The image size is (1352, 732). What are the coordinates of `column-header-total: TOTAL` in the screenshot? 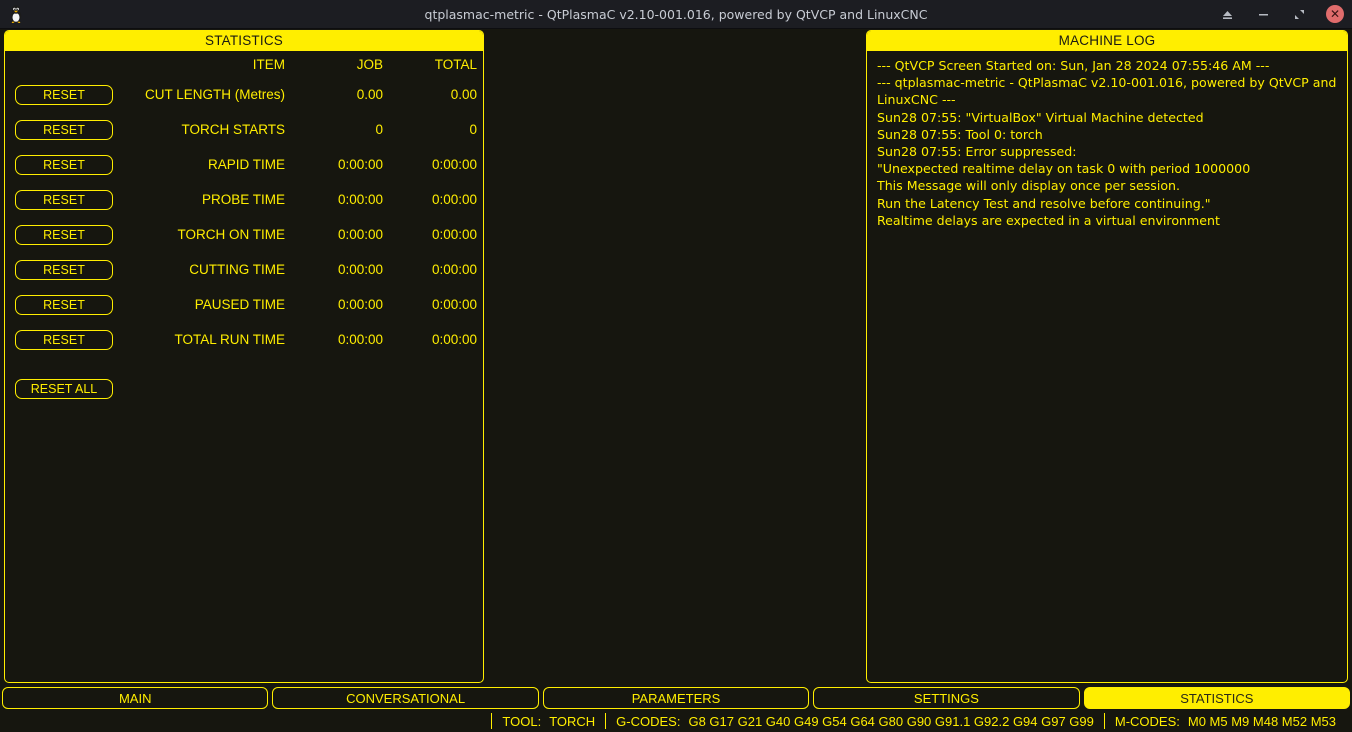 It's located at (455, 64).